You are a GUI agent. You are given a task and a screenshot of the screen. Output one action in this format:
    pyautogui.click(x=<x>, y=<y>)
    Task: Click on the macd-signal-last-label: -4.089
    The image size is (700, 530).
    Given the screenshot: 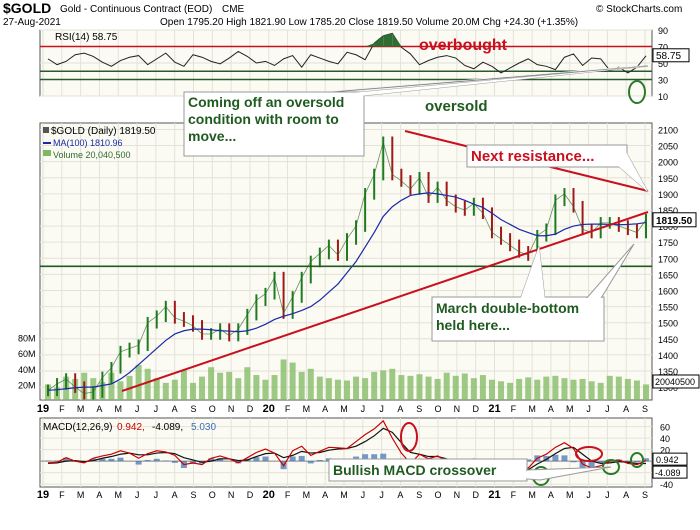 What is the action you would take?
    pyautogui.click(x=668, y=473)
    